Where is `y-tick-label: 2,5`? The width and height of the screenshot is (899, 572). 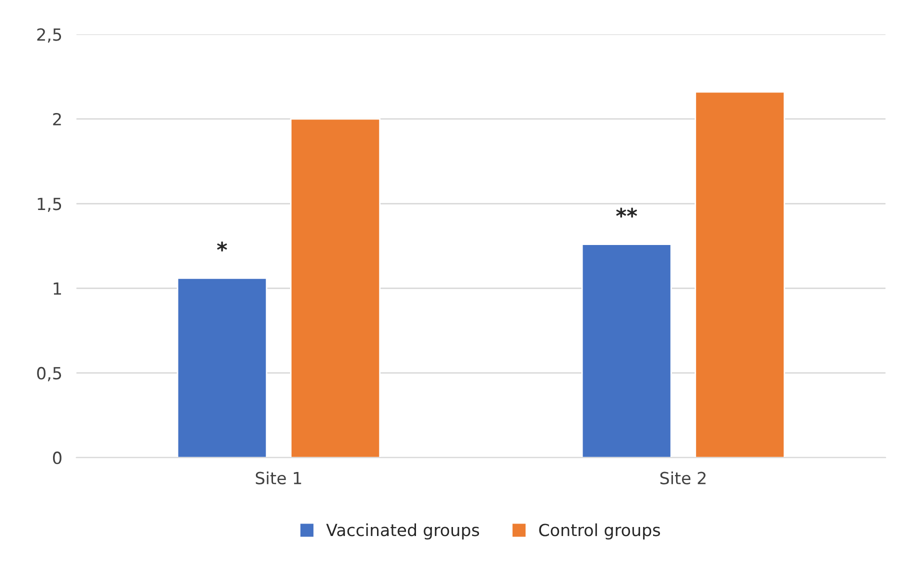 y-tick-label: 2,5 is located at coordinates (49, 35).